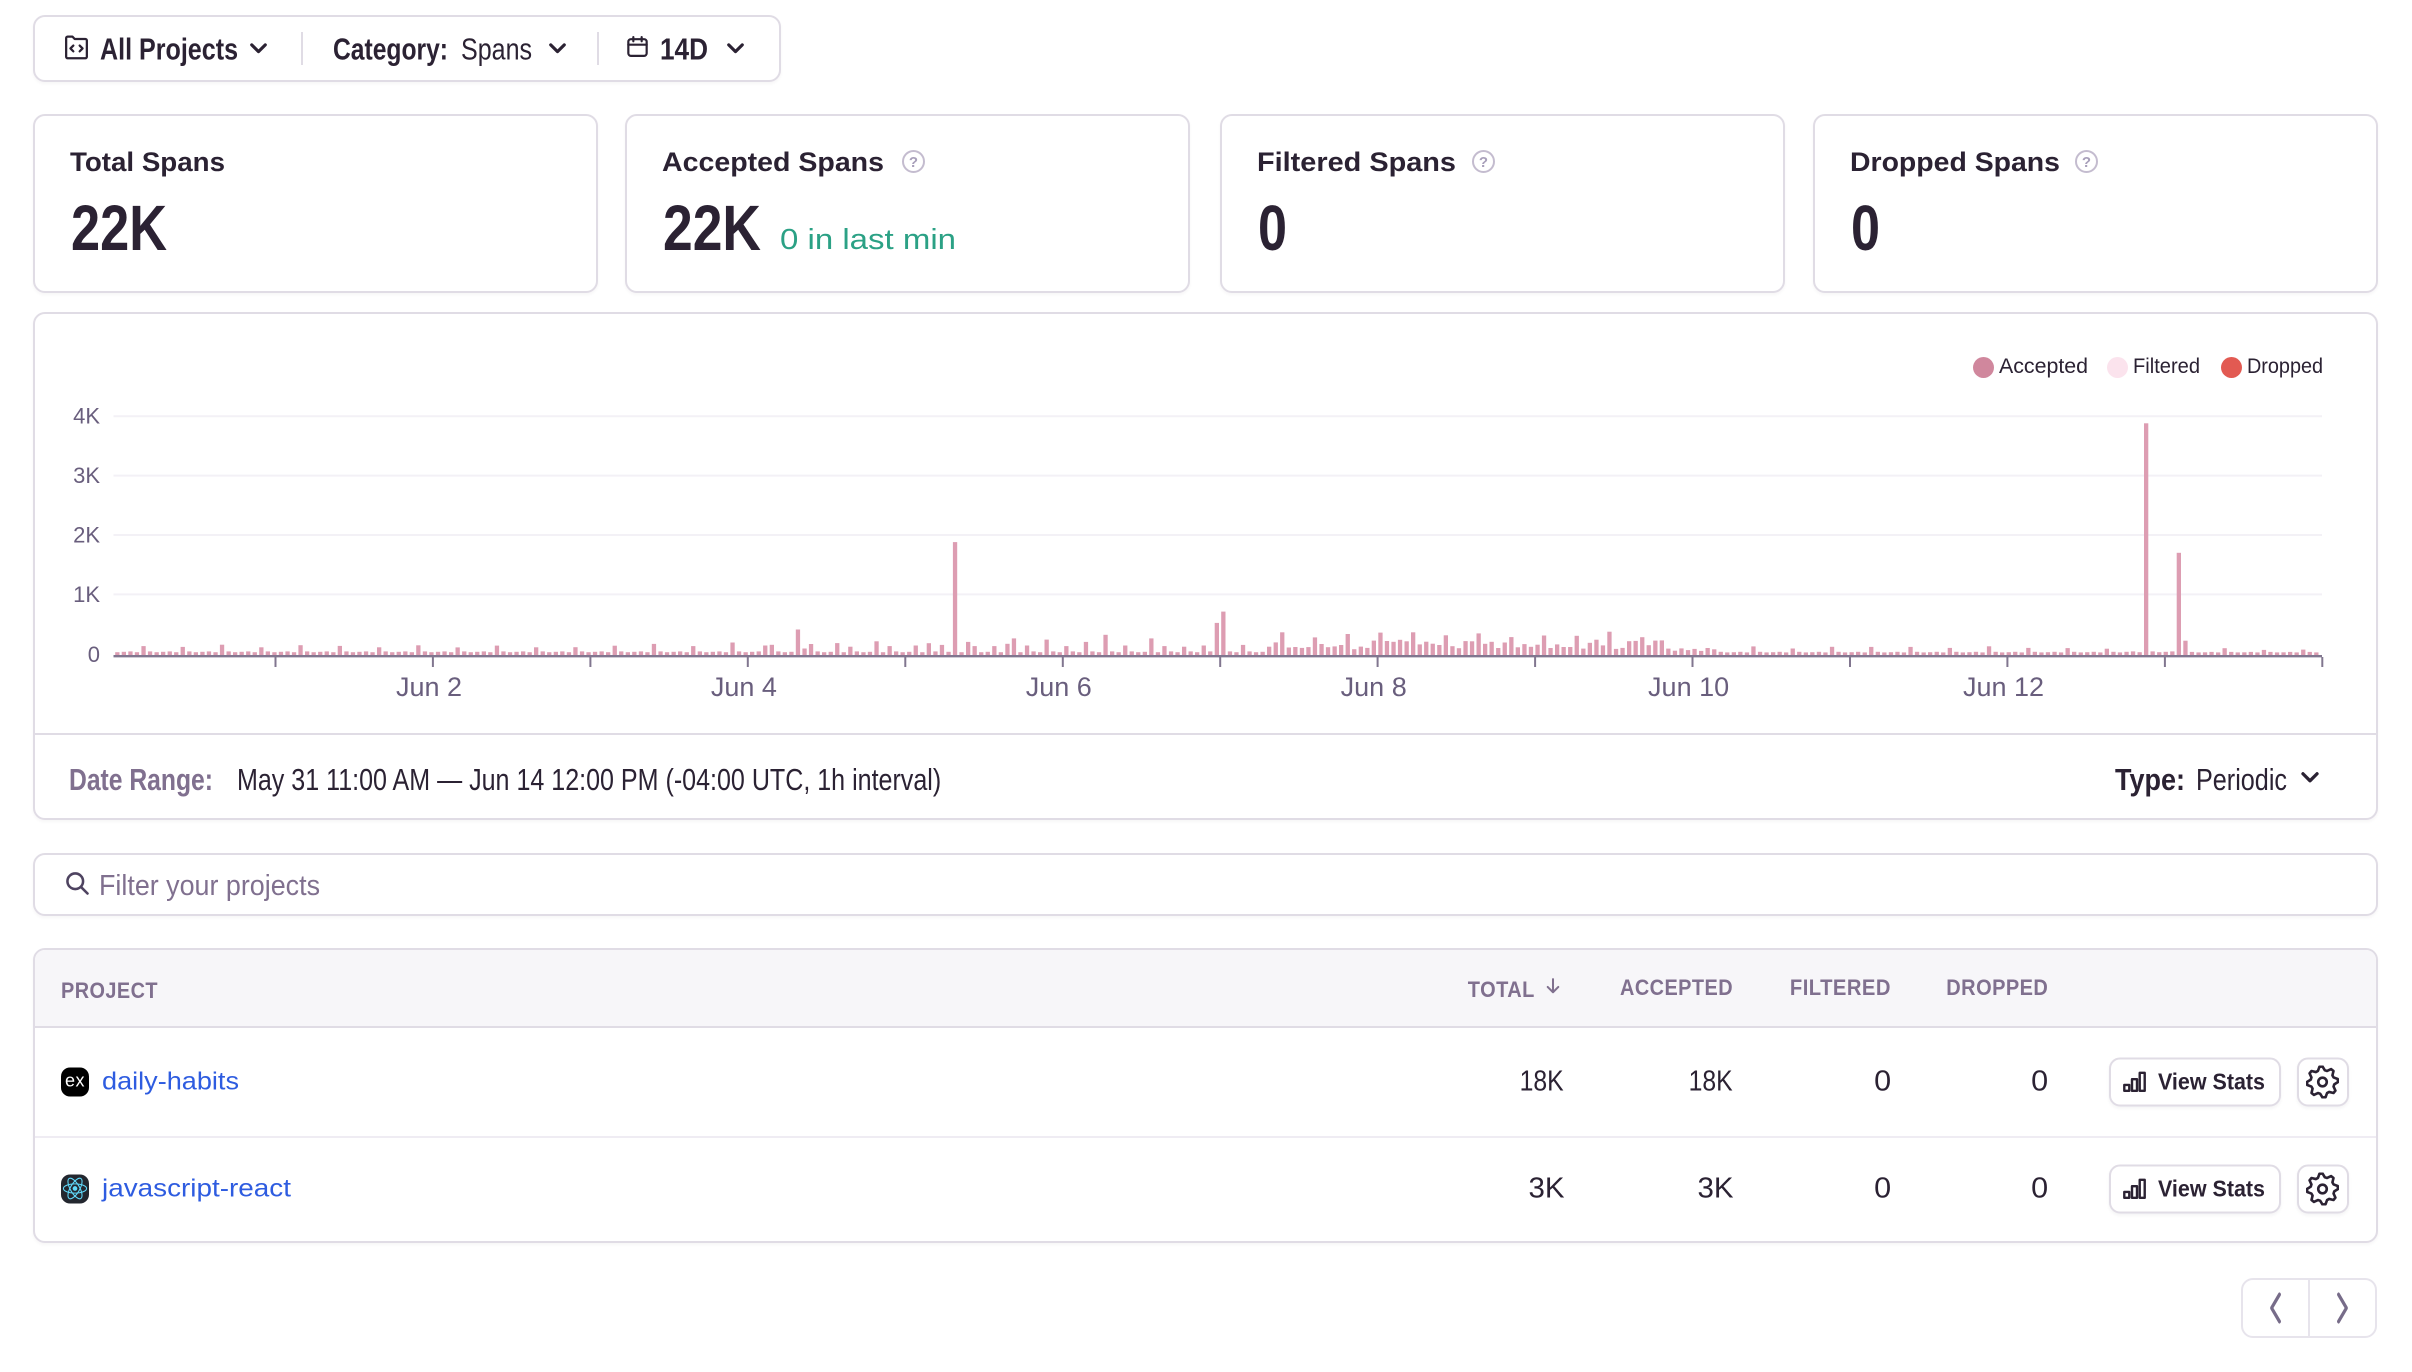  What do you see at coordinates (1059, 687) in the screenshot?
I see `svg-text: Jun 6` at bounding box center [1059, 687].